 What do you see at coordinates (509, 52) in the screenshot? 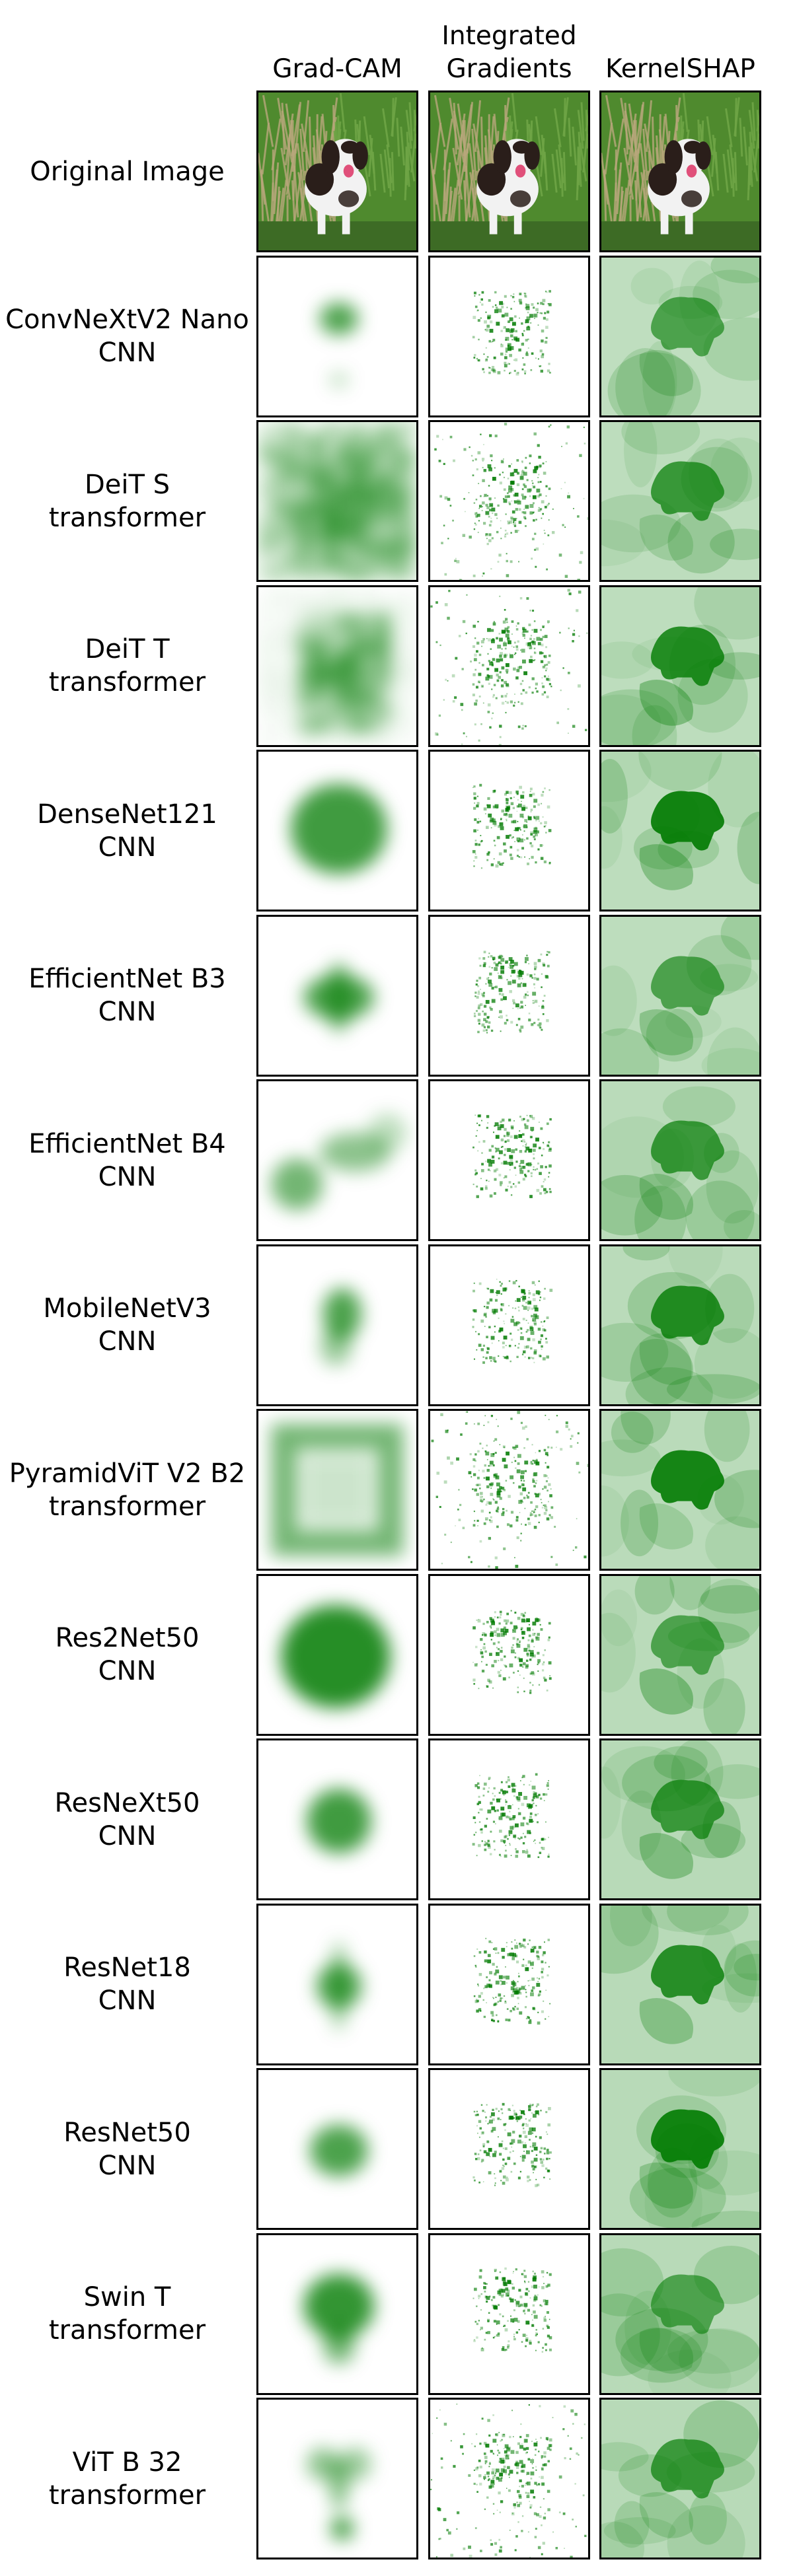
I see `column-header: Integrated Gradients` at bounding box center [509, 52].